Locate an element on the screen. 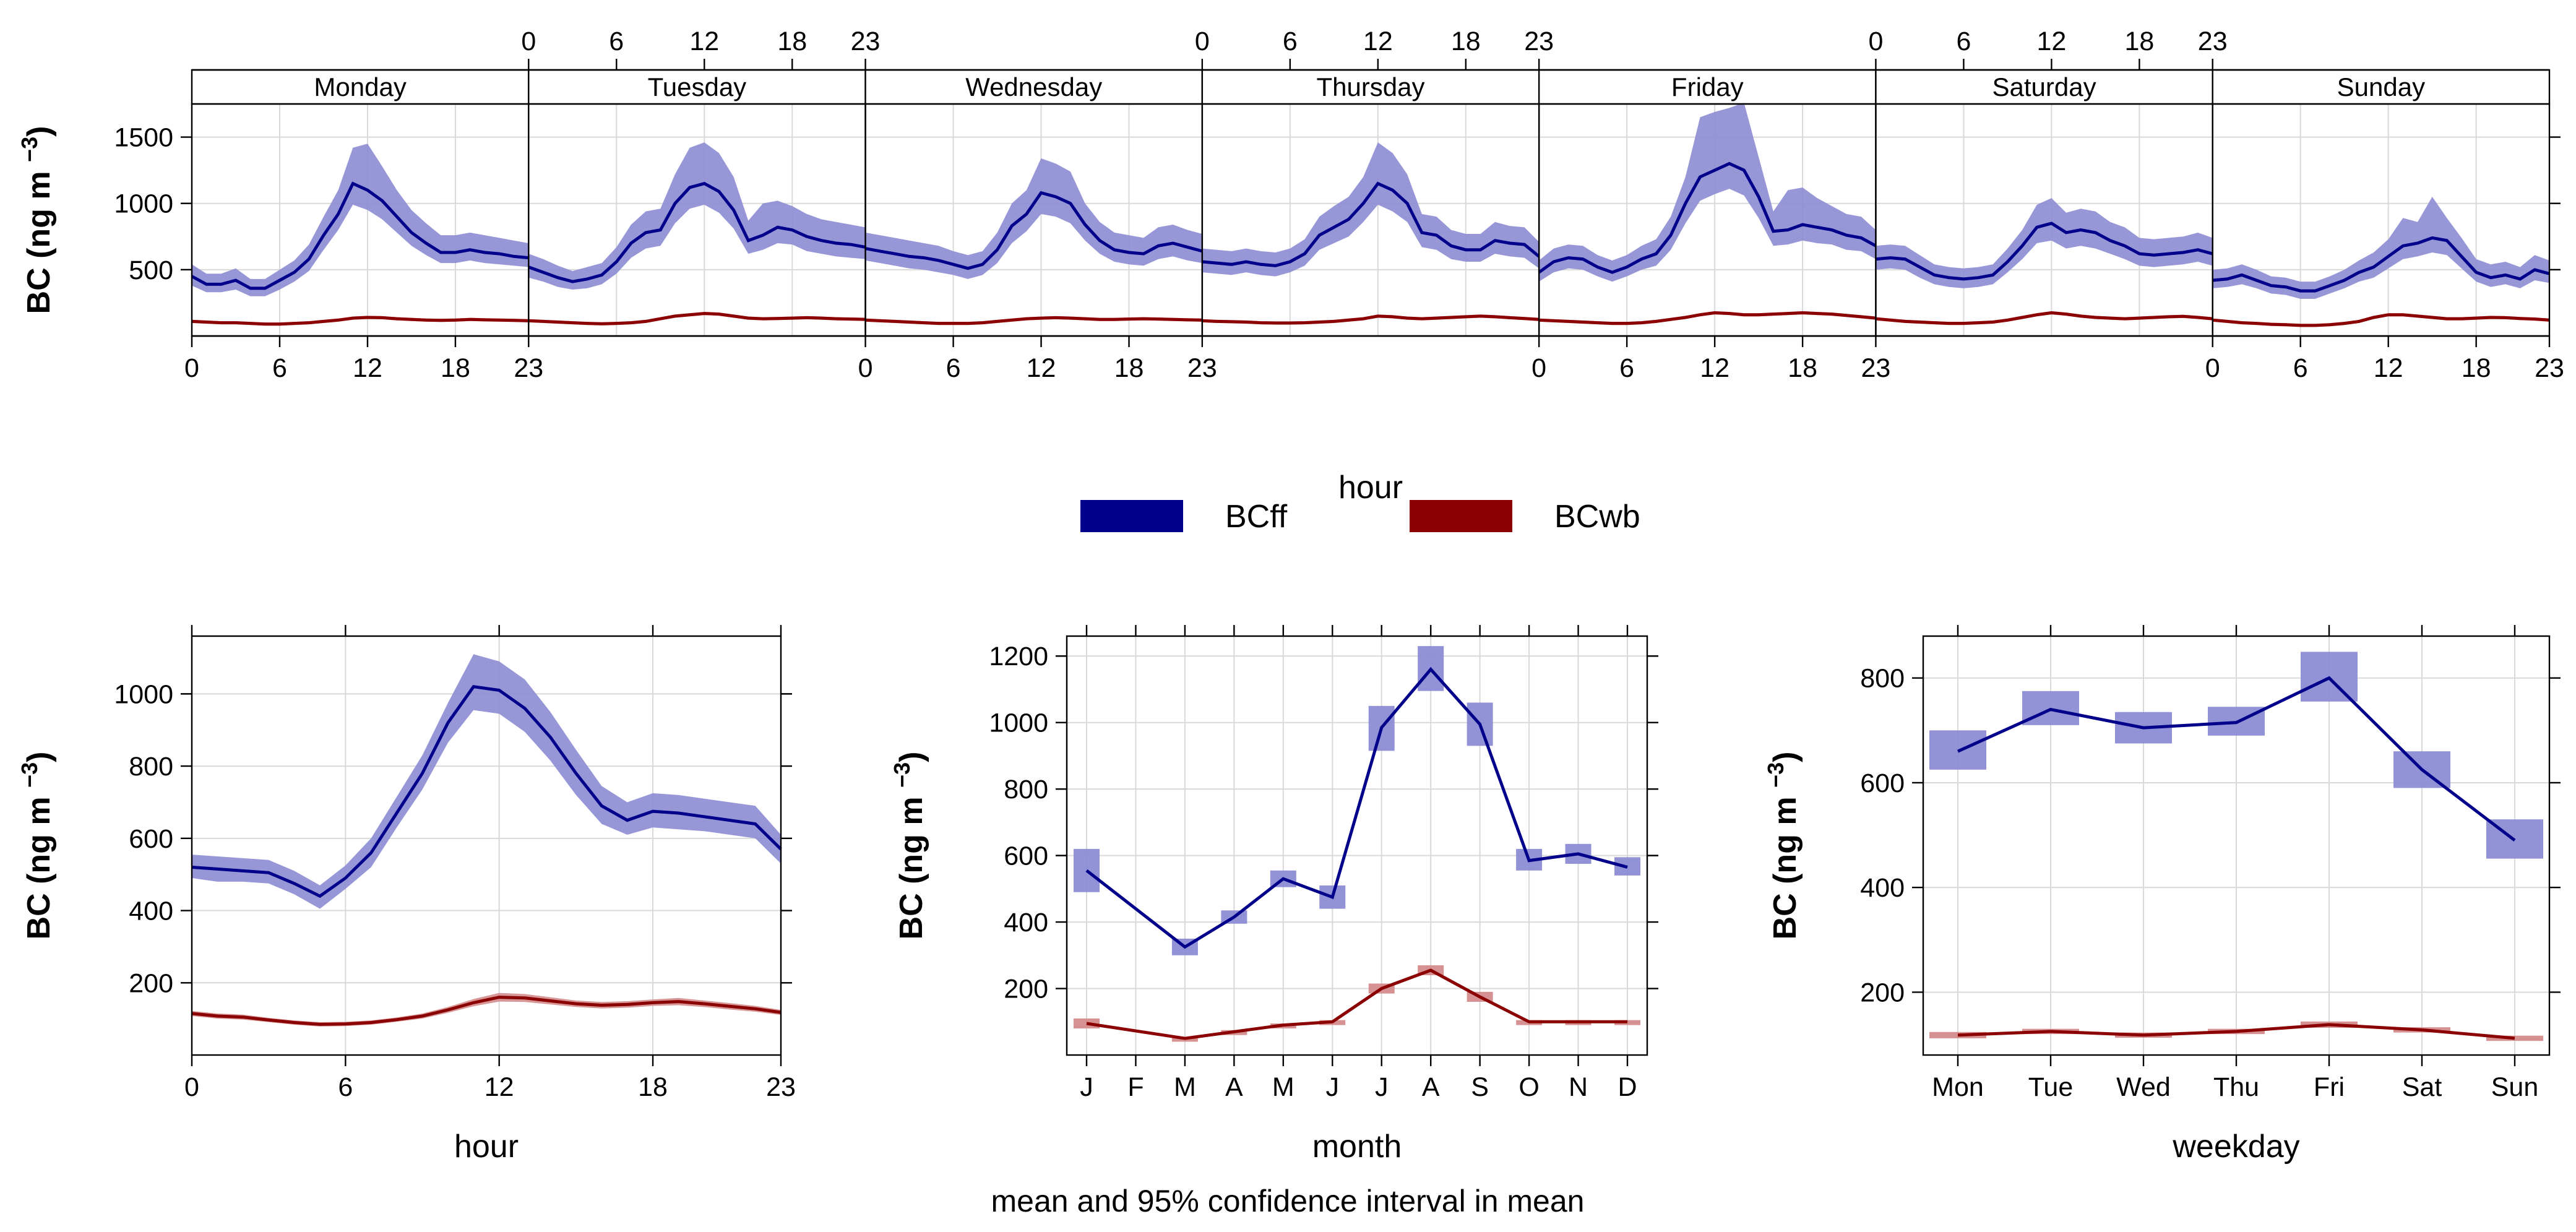 The height and width of the screenshot is (1232, 2576). x-tick-label: Tue is located at coordinates (2051, 1087).